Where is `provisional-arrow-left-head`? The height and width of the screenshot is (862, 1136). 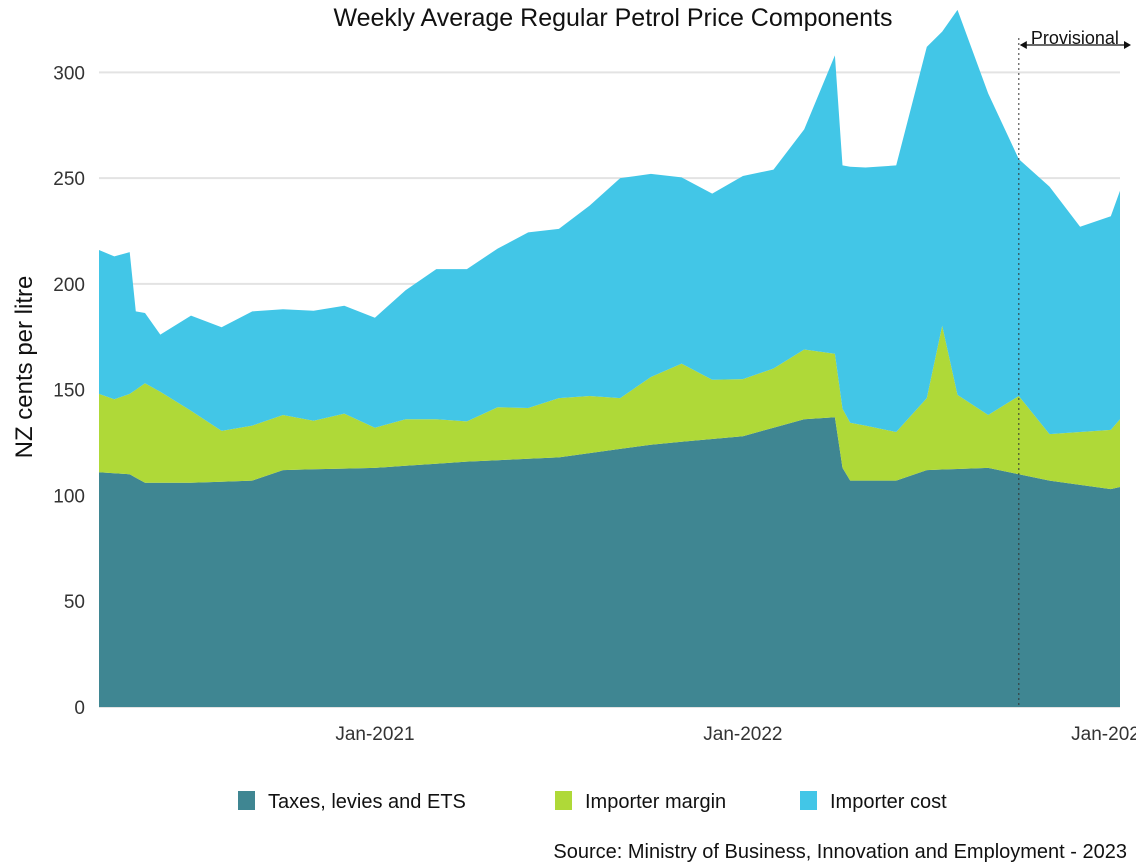 provisional-arrow-left-head is located at coordinates (1023, 45).